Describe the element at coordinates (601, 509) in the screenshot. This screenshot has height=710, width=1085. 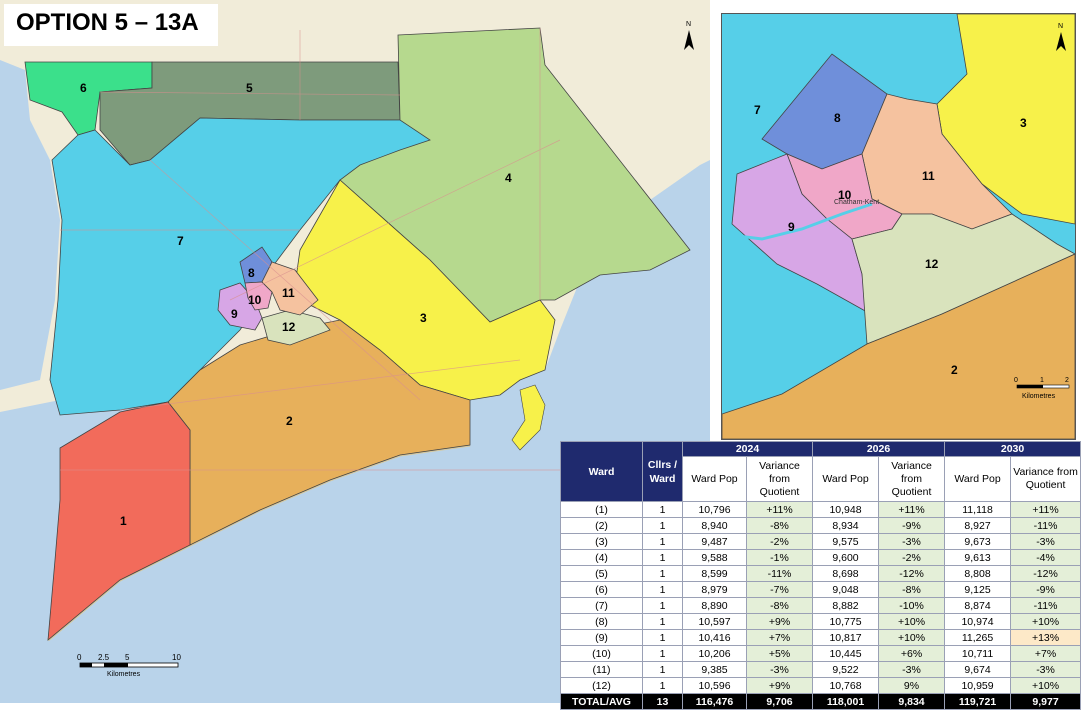
I see `cell-ward: (1)` at that location.